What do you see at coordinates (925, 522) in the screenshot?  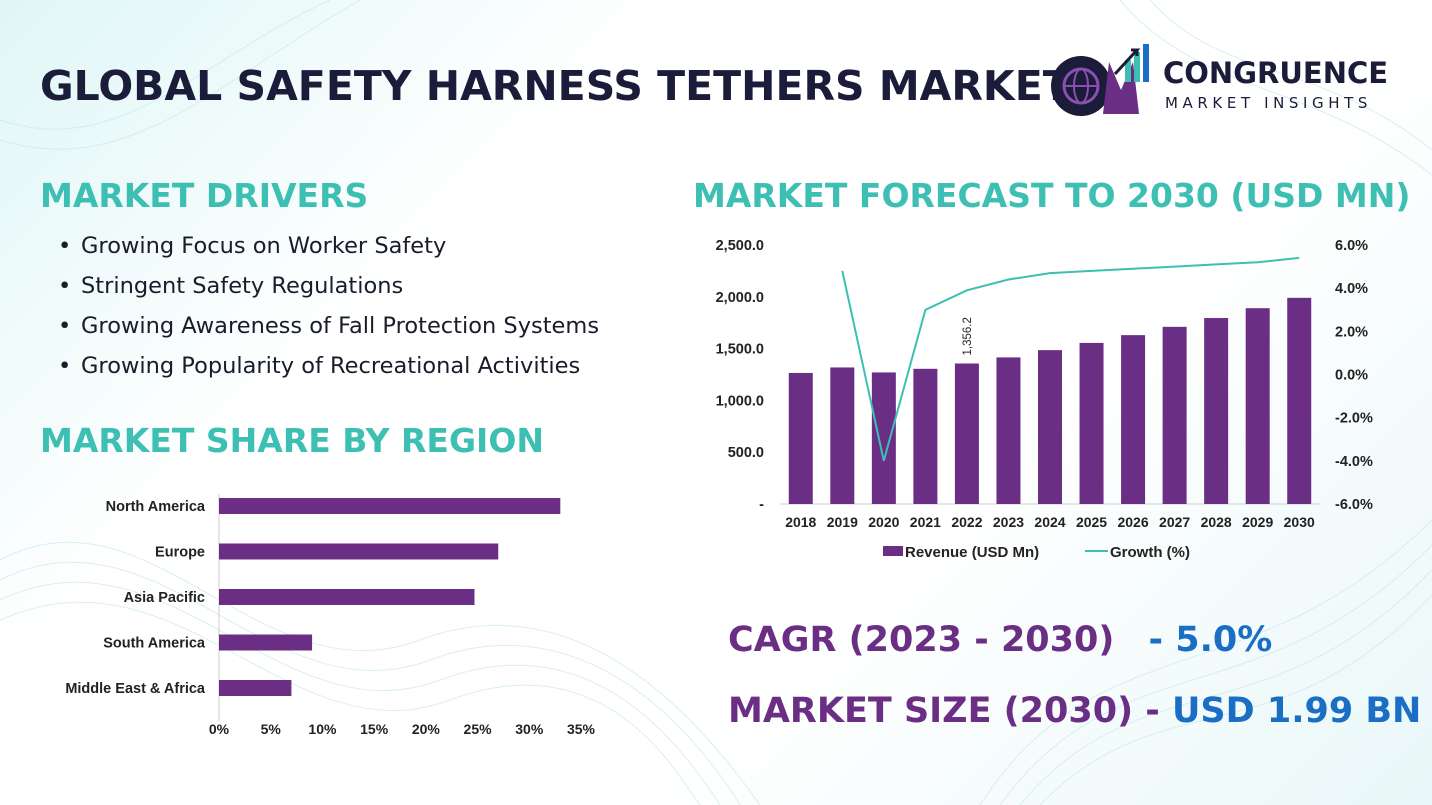 I see `x-tick-label: 2021` at bounding box center [925, 522].